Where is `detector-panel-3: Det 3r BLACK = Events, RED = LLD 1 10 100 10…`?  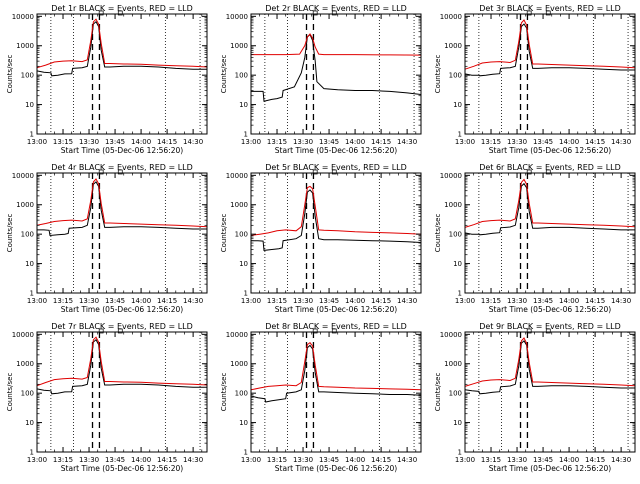
detector-panel-3: Det 3r BLACK = Events, RED = LLD 1 10 100 10… is located at coordinates (535, 79).